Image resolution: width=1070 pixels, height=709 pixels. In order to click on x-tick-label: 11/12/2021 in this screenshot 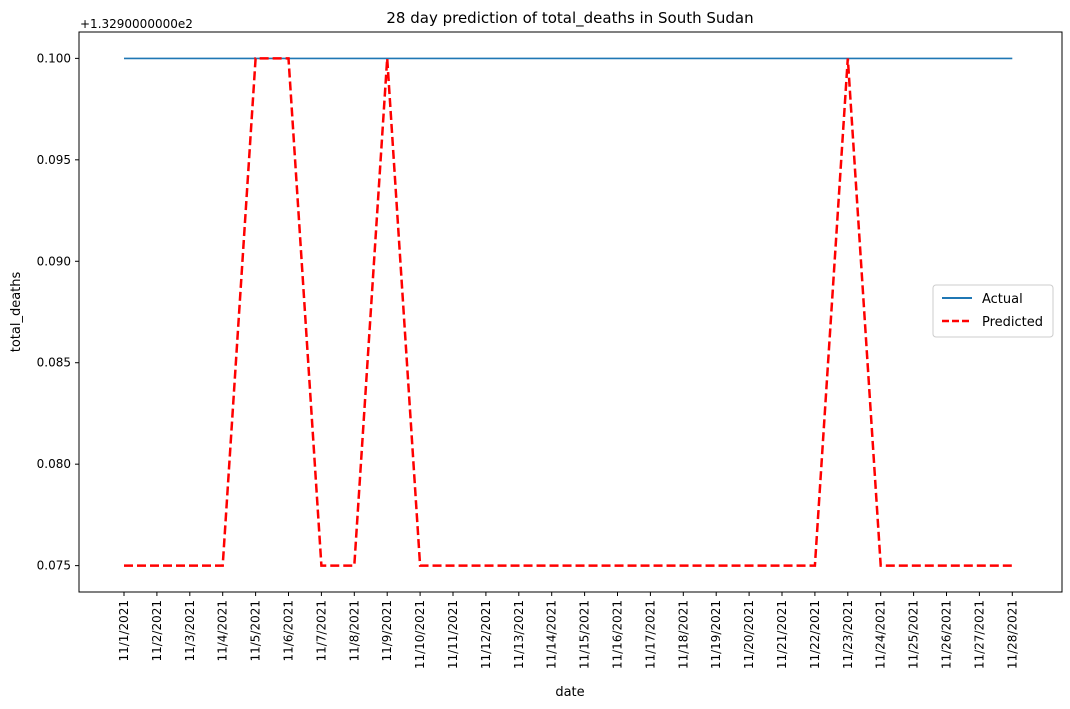, I will do `click(486, 634)`.